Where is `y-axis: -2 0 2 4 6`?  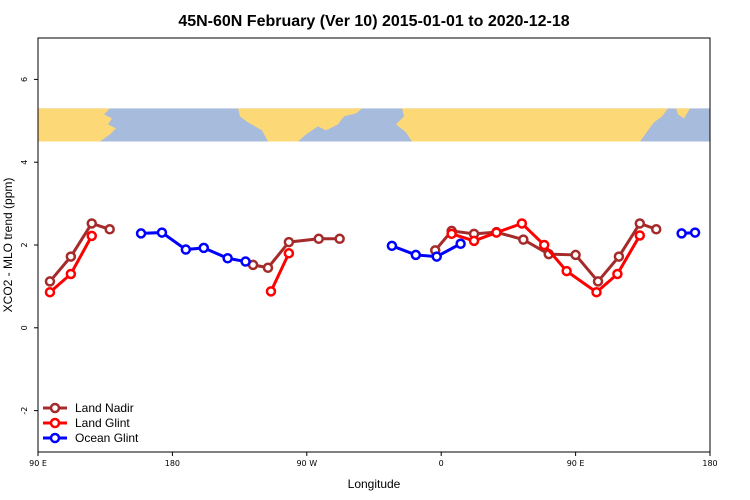 y-axis: -2 0 2 4 6 is located at coordinates (29, 246).